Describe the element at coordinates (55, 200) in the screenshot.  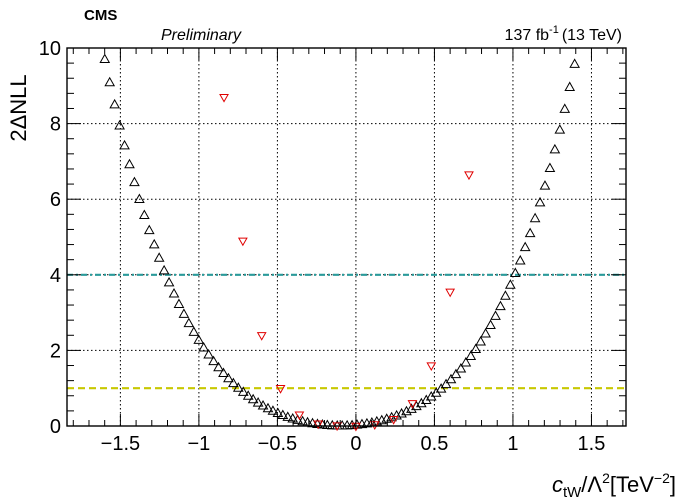
I see `y-tick-label: 6` at that location.